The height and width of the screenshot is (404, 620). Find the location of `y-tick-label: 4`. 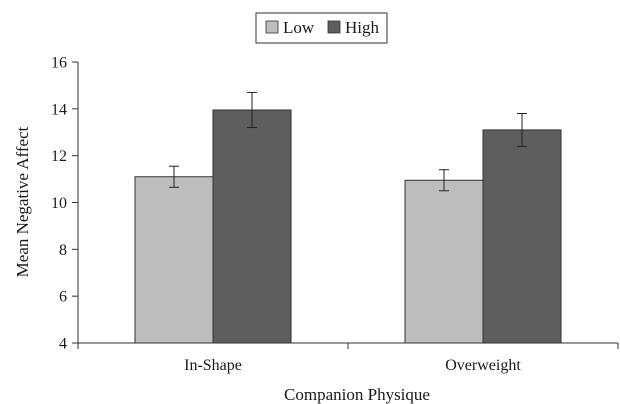

y-tick-label: 4 is located at coordinates (63, 344).